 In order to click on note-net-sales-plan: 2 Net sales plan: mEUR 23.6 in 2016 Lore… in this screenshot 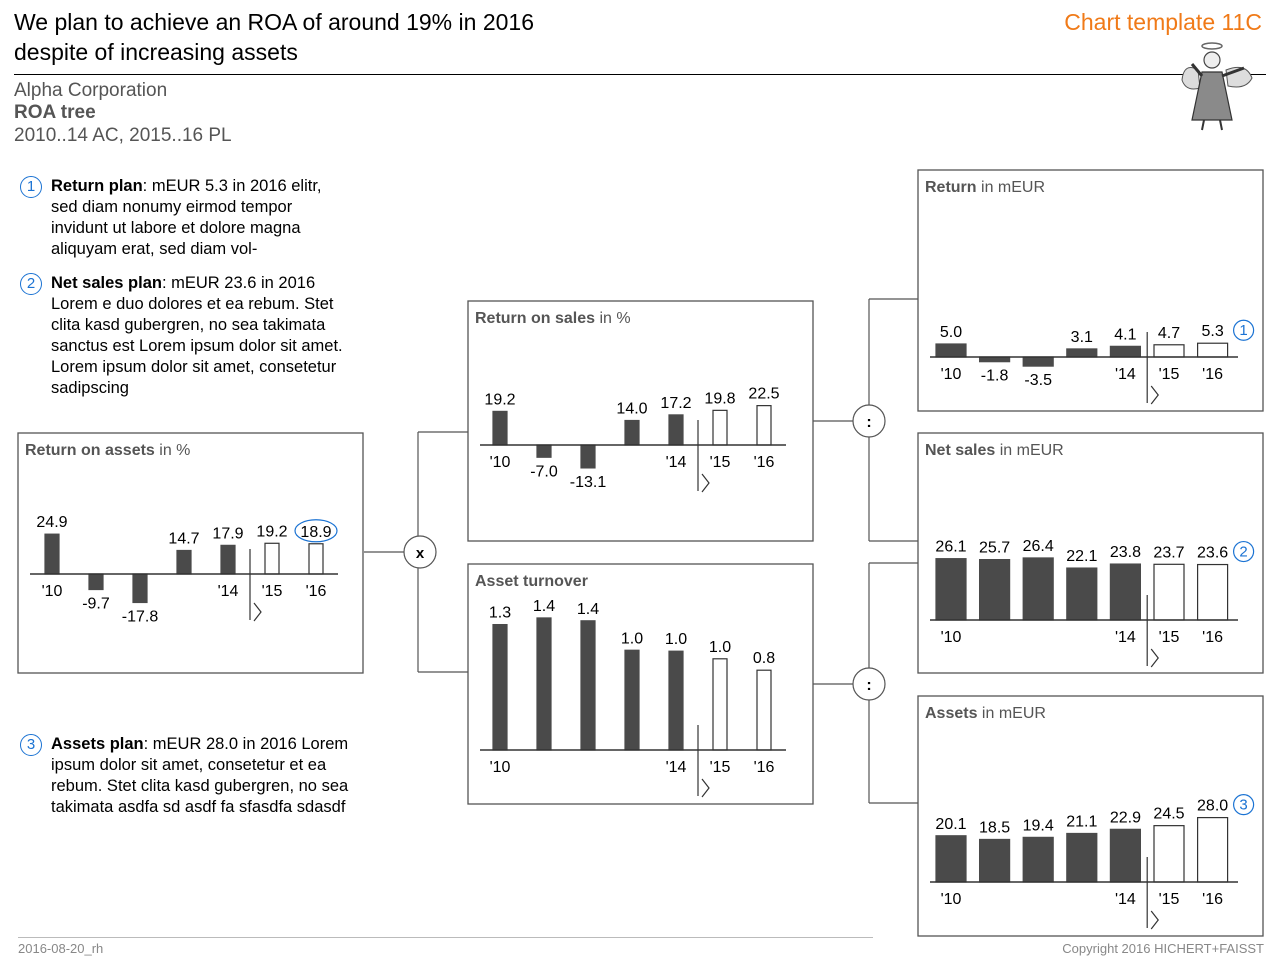, I will do `click(185, 336)`.